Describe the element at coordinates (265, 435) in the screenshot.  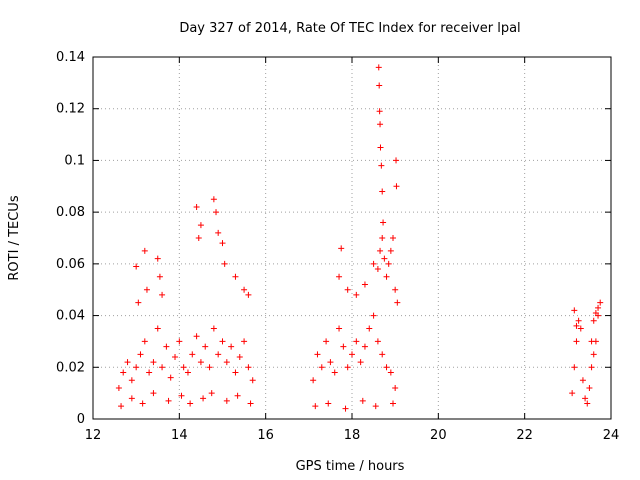
I see `x-tick-label: 16` at that location.